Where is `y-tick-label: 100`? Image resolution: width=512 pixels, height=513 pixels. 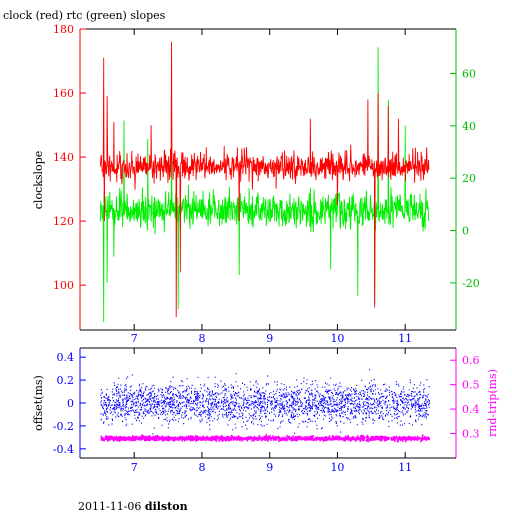 y-tick-label: 100 is located at coordinates (63, 285).